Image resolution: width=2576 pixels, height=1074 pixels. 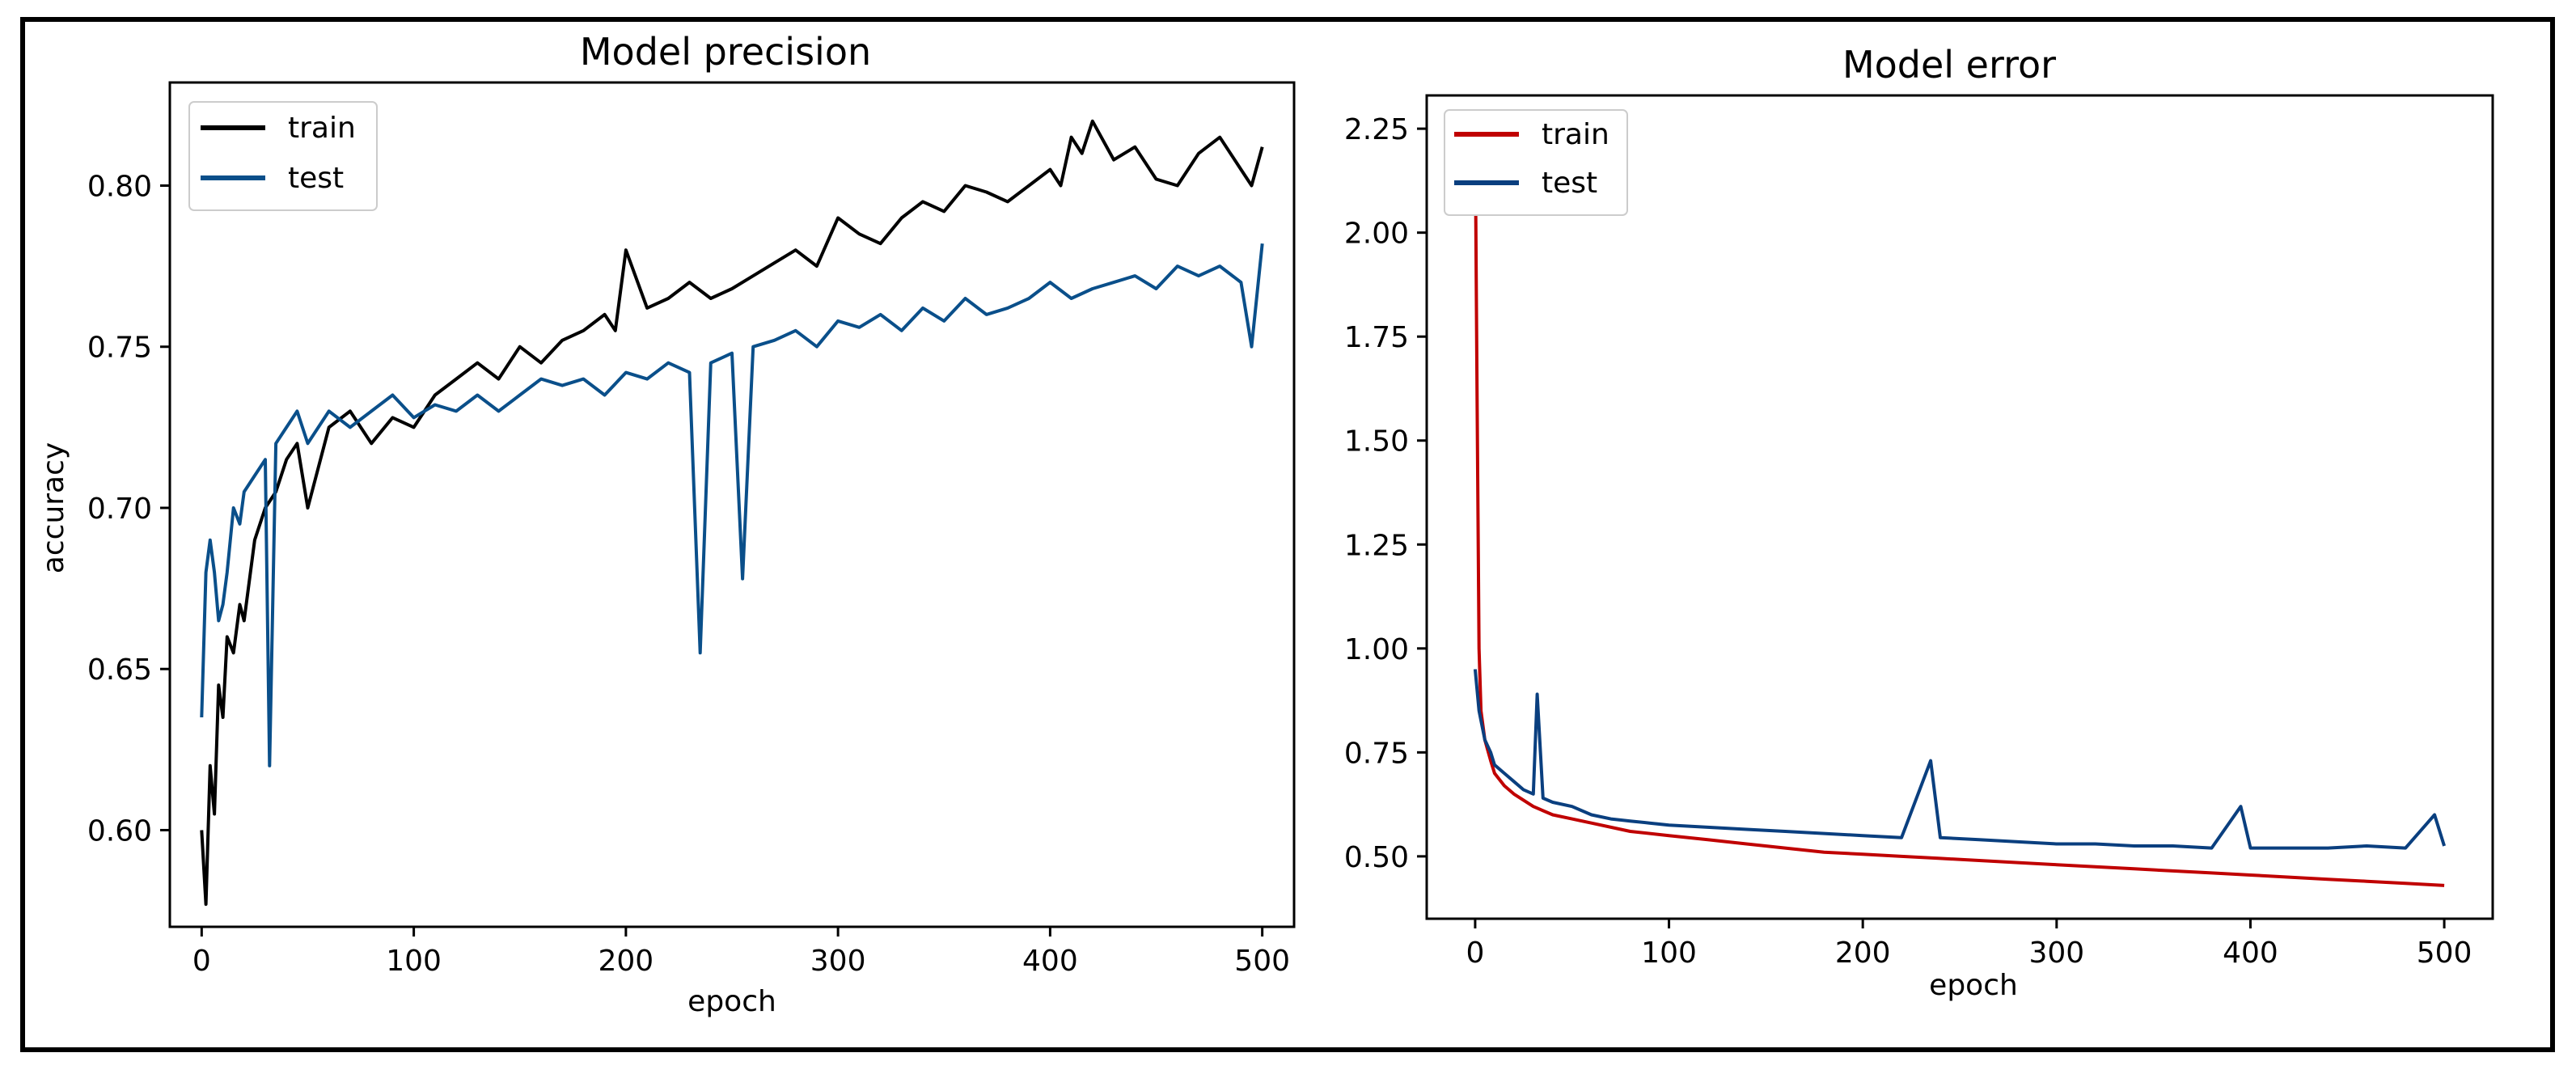 I want to click on precision-chart-title: Model precision, so click(x=726, y=52).